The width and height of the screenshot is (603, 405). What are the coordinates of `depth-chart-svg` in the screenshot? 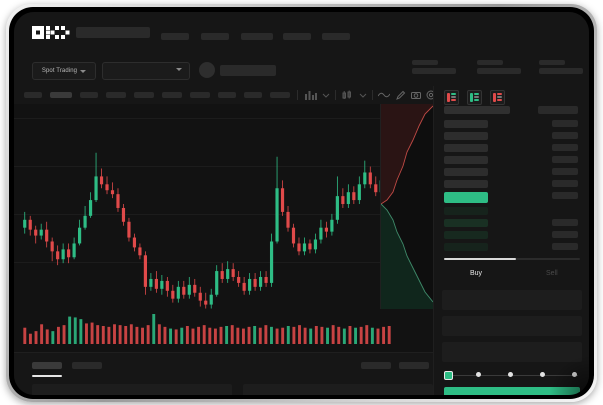 It's located at (406, 206).